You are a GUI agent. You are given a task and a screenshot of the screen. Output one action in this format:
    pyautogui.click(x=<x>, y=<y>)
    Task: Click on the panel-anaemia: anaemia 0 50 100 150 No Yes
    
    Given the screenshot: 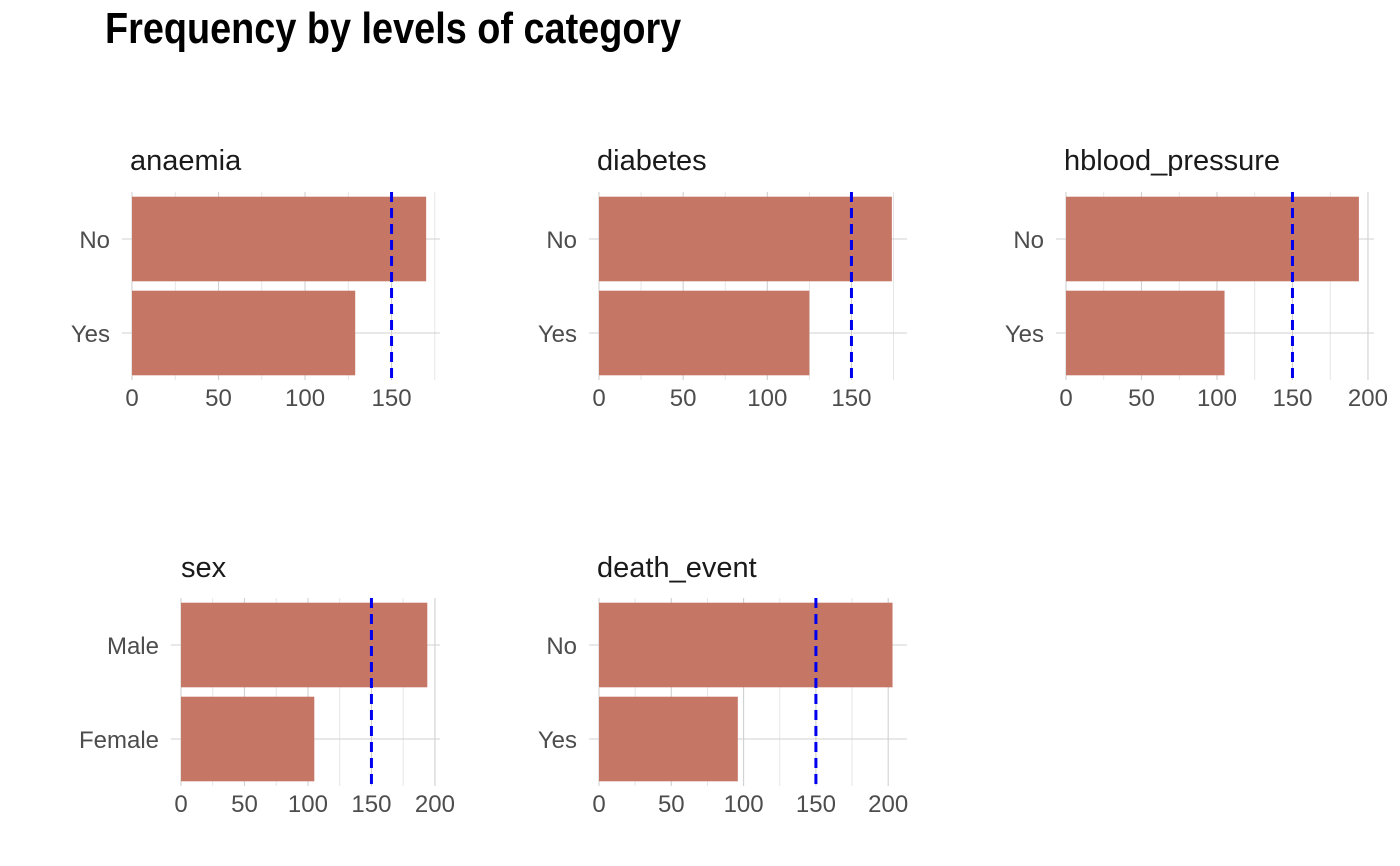 What is the action you would take?
    pyautogui.click(x=255, y=278)
    